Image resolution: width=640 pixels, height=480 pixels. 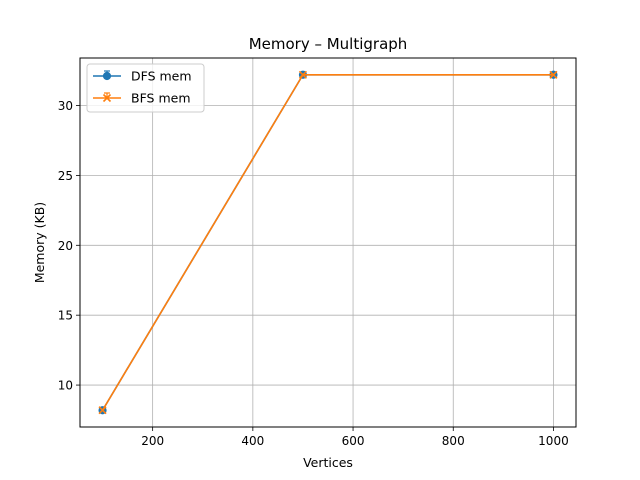 What do you see at coordinates (553, 441) in the screenshot?
I see `x-tick-label: 1000` at bounding box center [553, 441].